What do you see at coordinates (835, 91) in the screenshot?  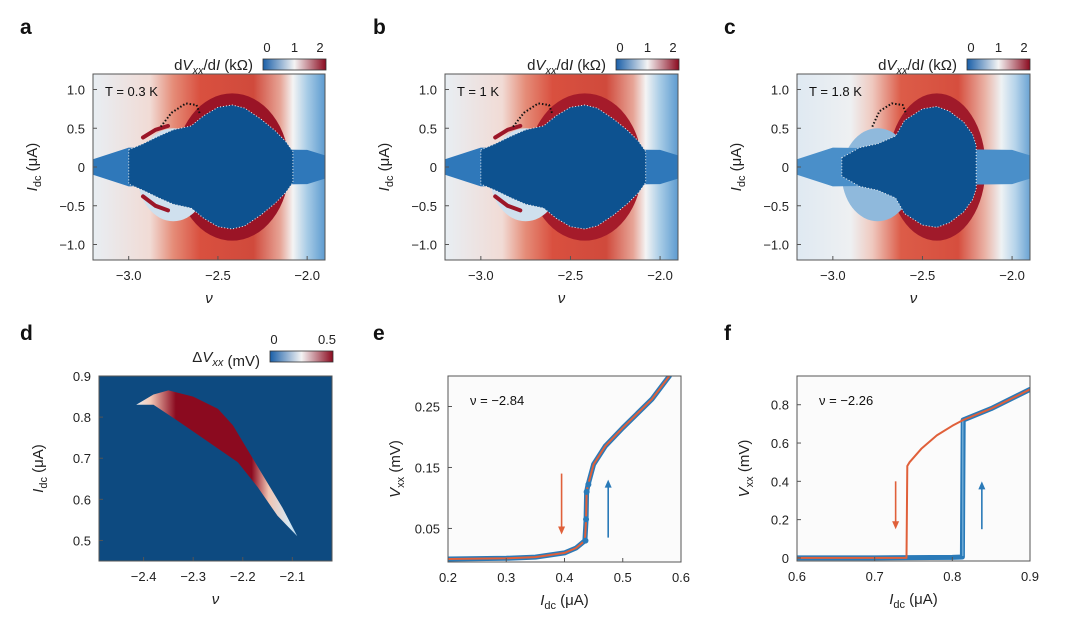 I see `panel-annotation: T = 1.8 K` at bounding box center [835, 91].